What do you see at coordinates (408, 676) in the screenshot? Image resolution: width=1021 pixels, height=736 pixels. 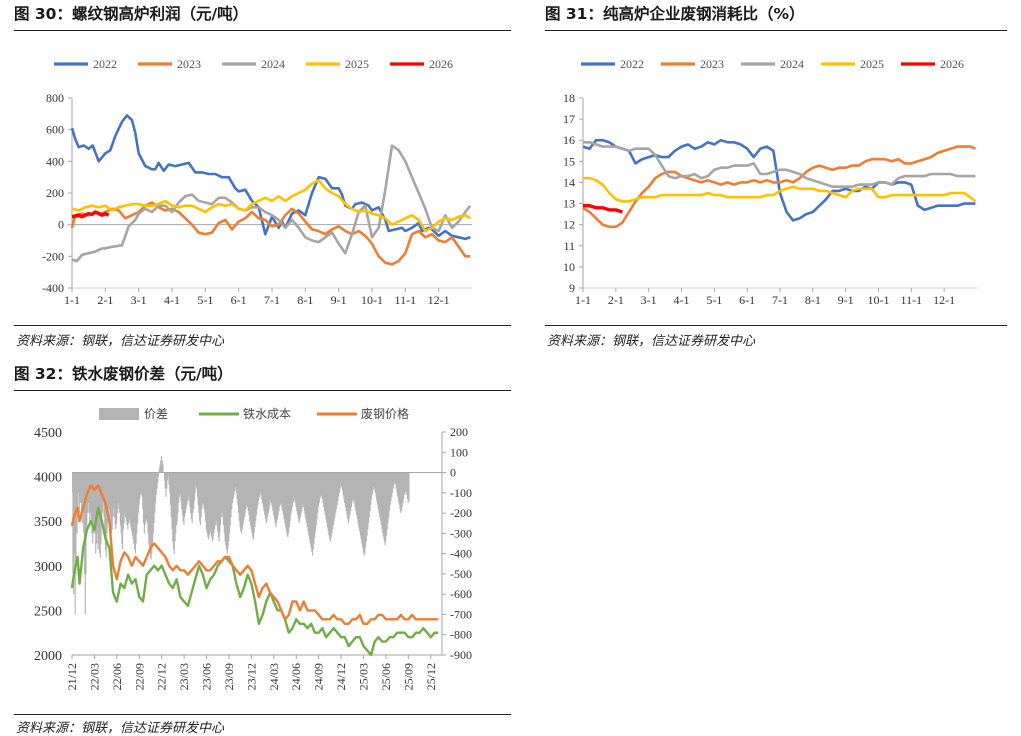 I see `fig32-x-tick-25-09: 25/09` at bounding box center [408, 676].